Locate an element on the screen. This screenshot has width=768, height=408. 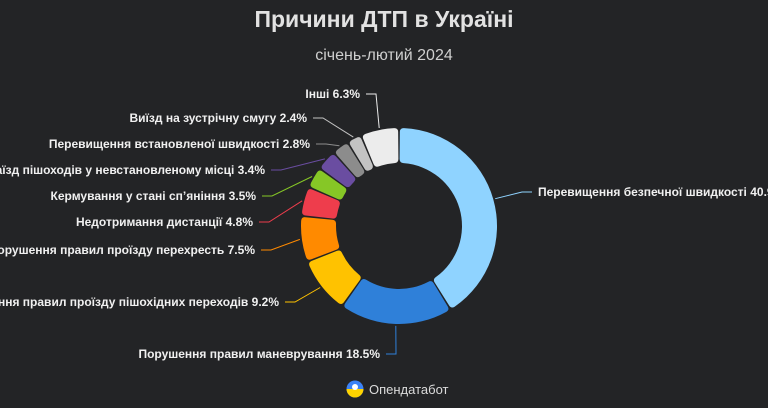
slice-label: Кермування у стані сп’яніння 3.5% is located at coordinates (154, 196).